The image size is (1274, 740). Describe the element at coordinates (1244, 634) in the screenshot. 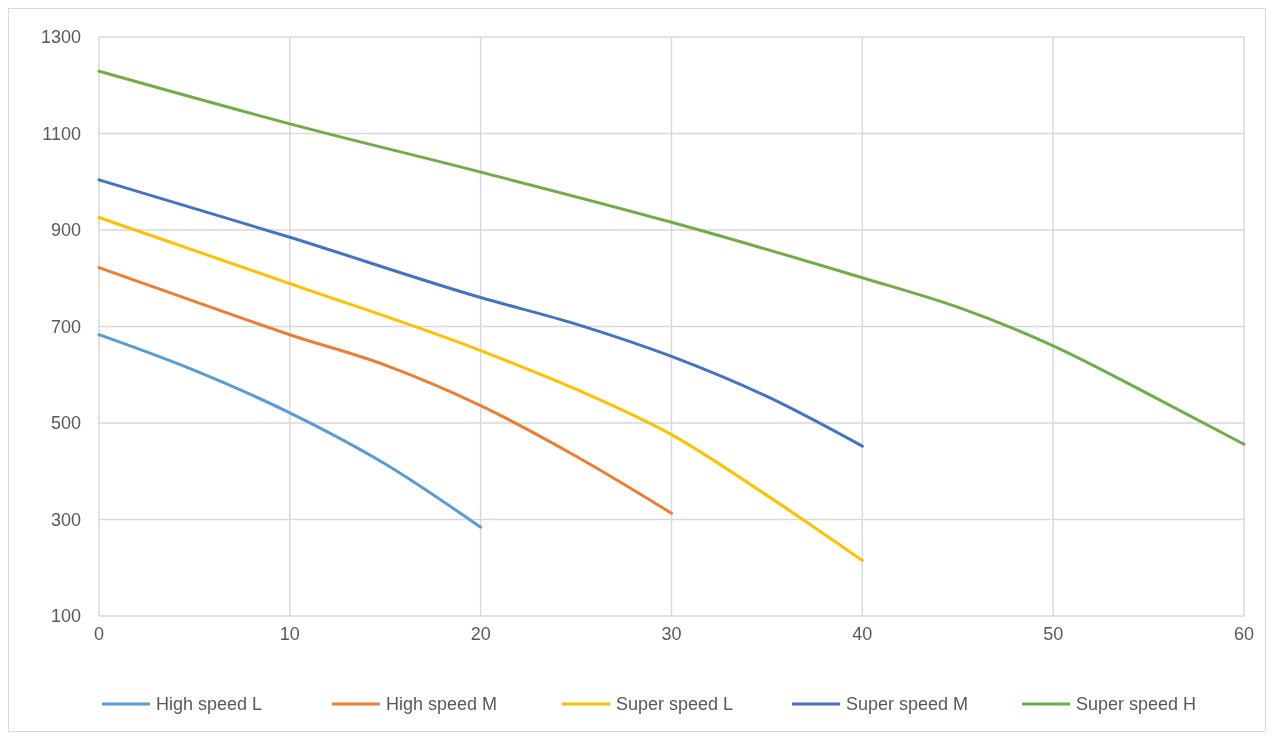

I see `x-tick-label: 60` at that location.